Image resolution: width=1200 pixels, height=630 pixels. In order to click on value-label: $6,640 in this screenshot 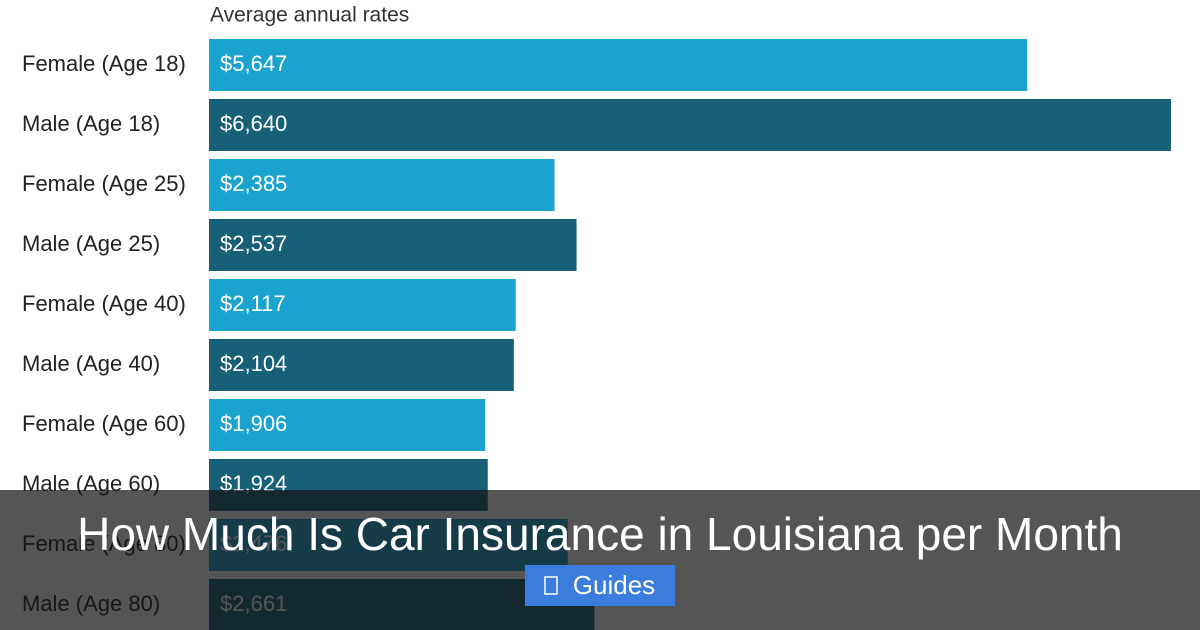, I will do `click(253, 123)`.